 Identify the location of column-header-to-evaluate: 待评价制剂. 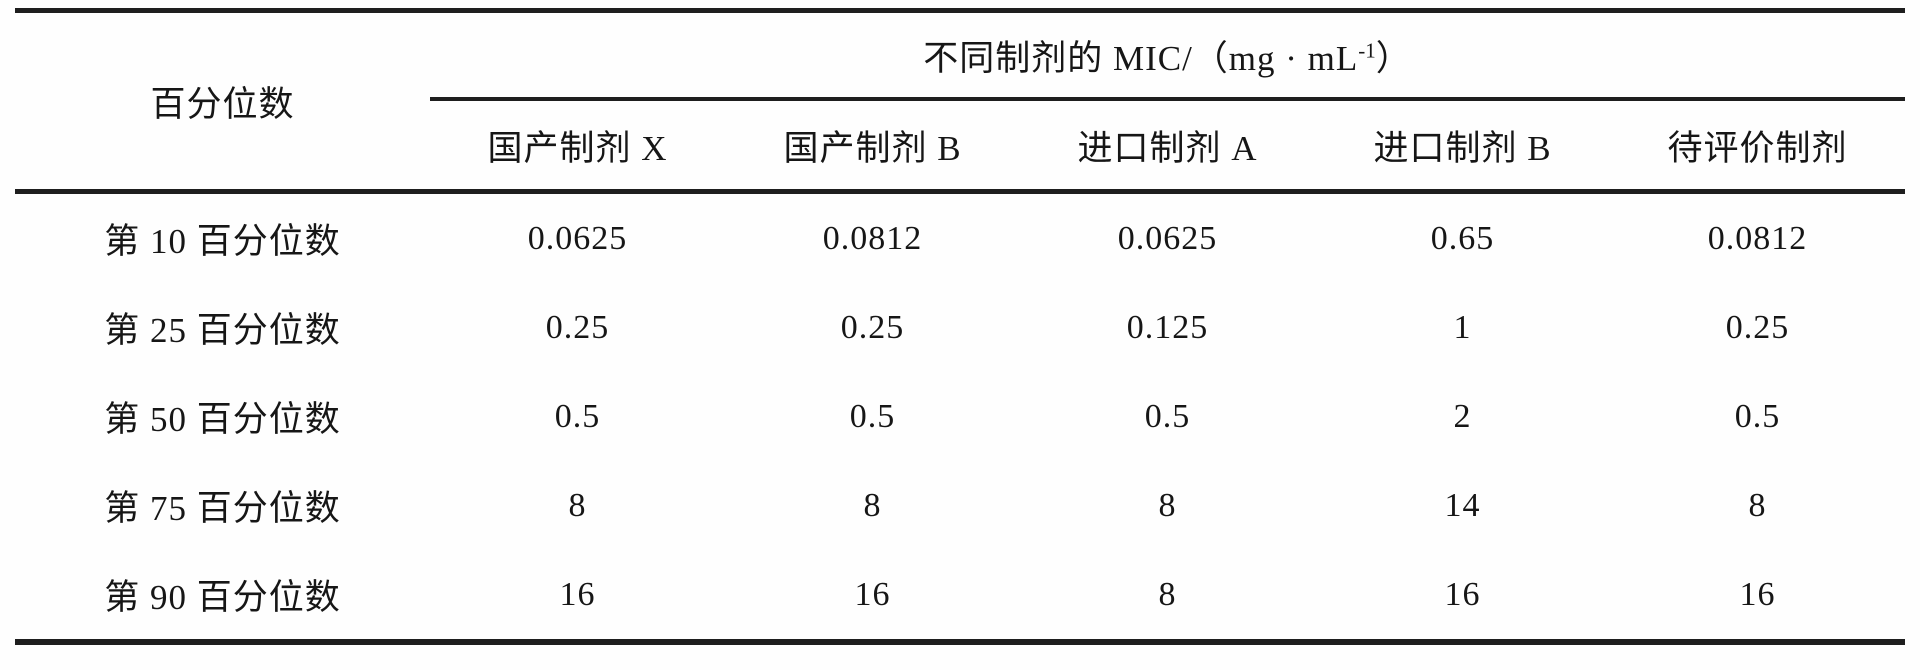
(1758, 144).